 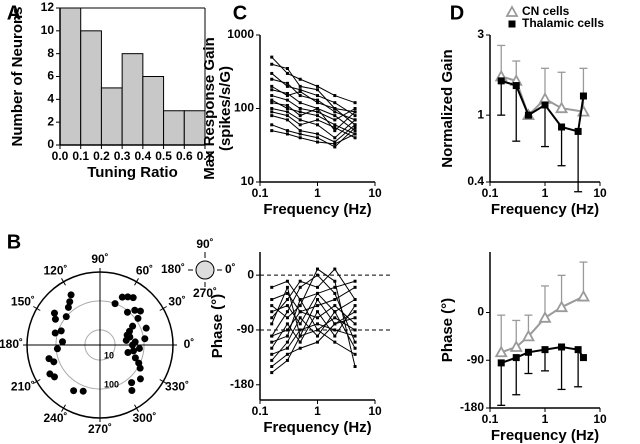 I want to click on y-axis-title: Max Response Gain, so click(x=209, y=108).